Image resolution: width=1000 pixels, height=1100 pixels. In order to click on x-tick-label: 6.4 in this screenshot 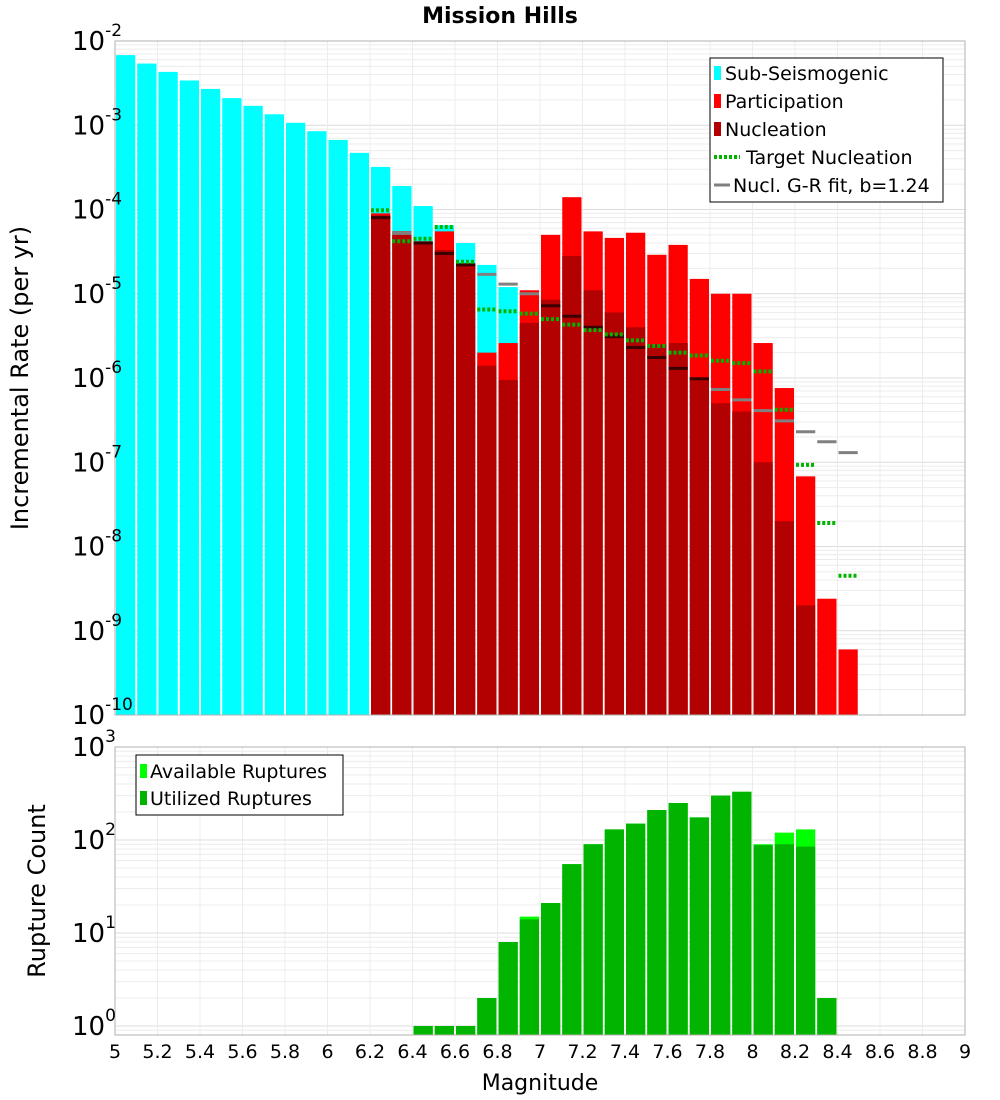, I will do `click(412, 1052)`.